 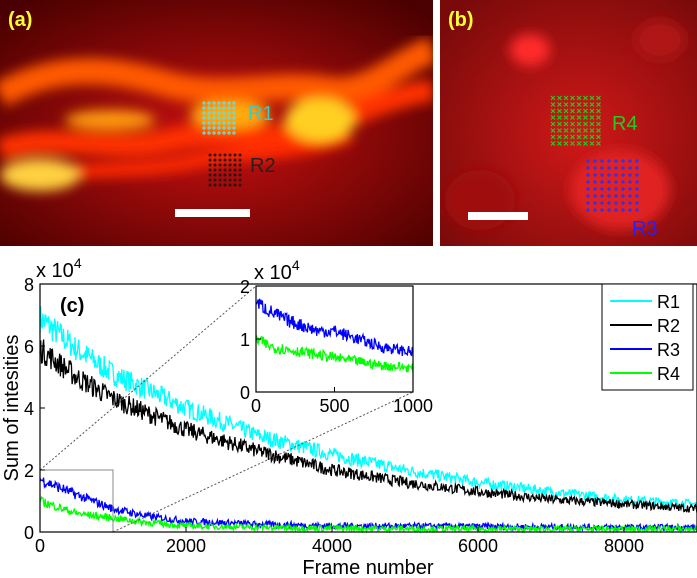 I want to click on inset-plot-area, so click(x=334, y=339).